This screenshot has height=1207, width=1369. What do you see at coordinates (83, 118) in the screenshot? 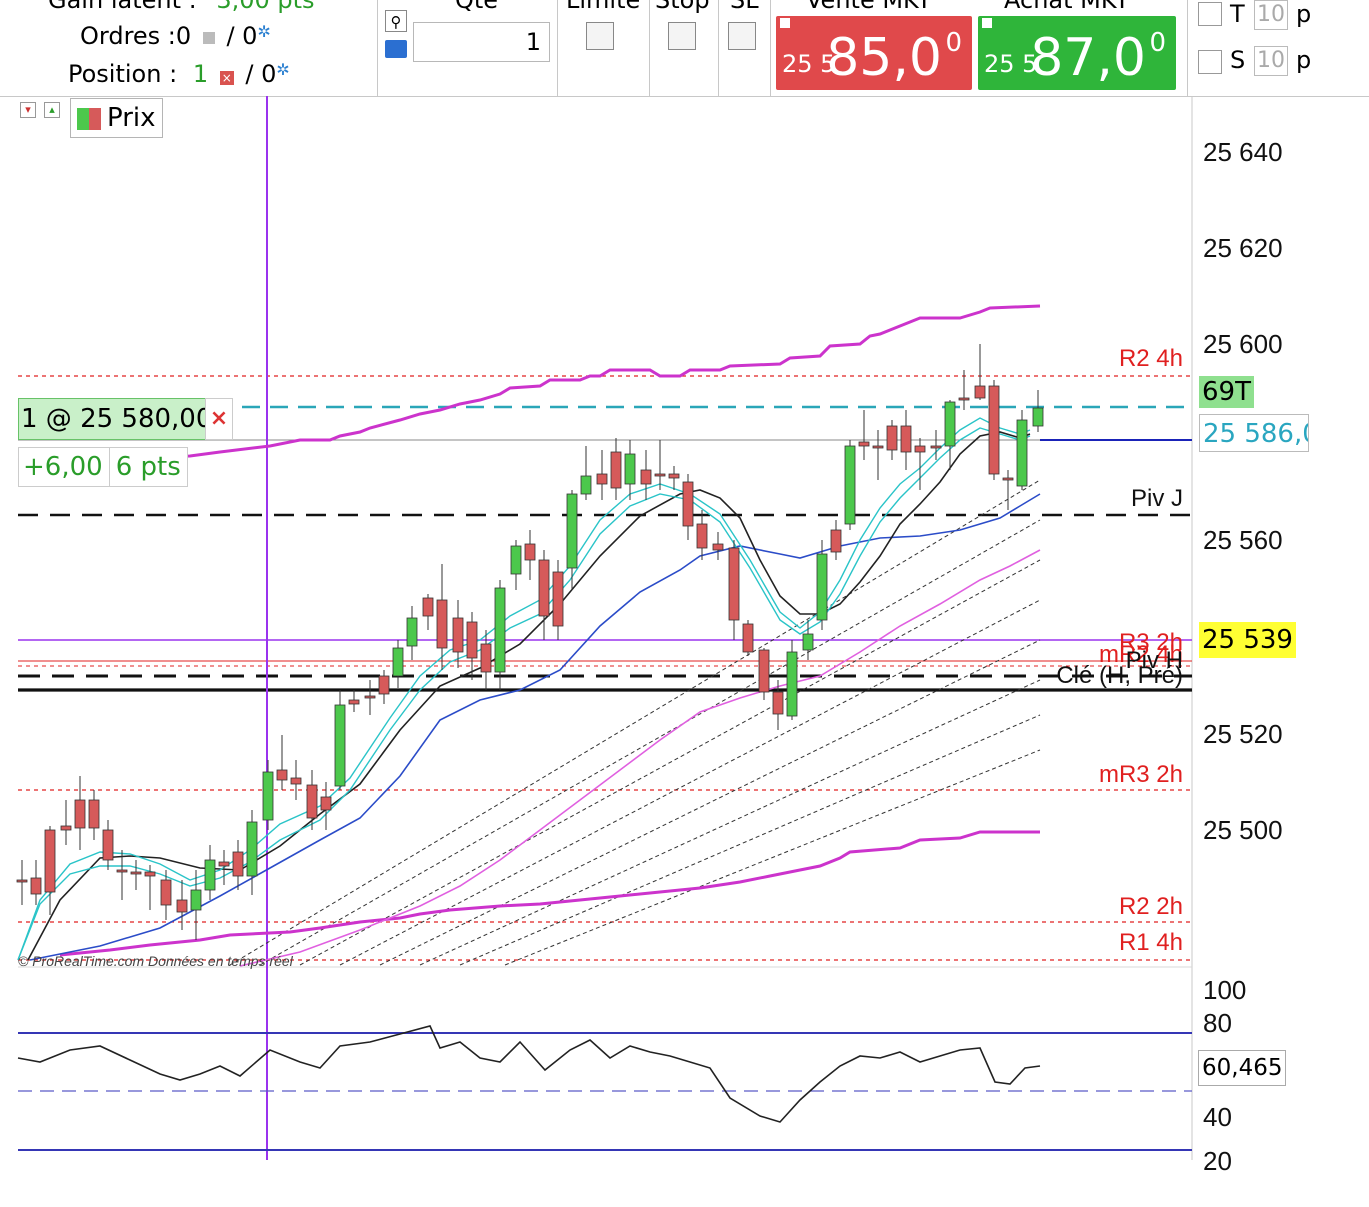
I see `price-color-icon` at bounding box center [83, 118].